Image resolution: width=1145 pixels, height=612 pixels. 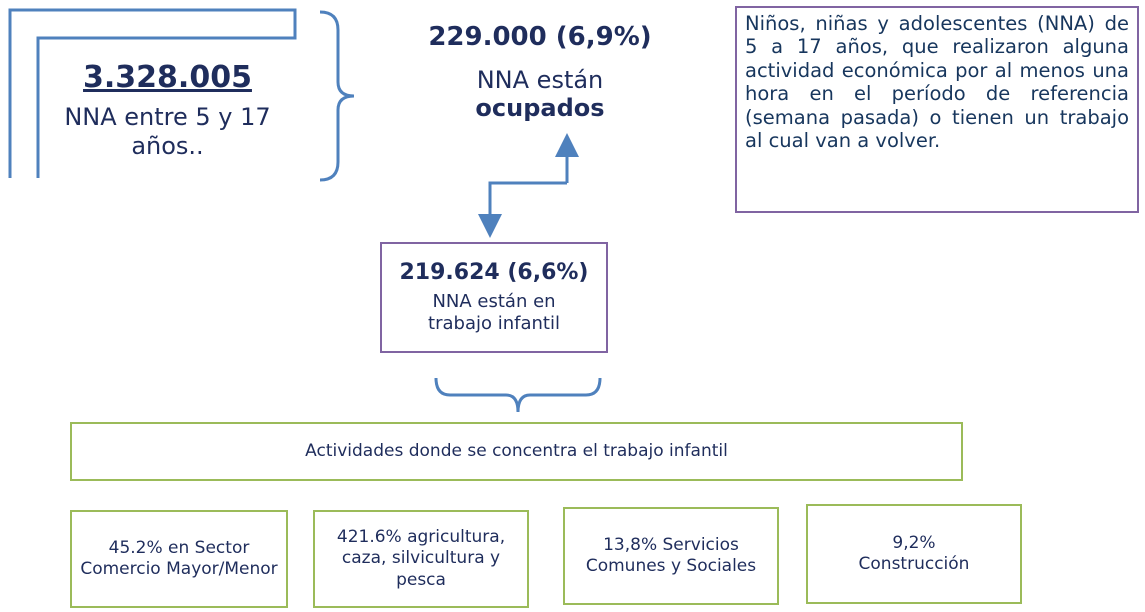 What do you see at coordinates (494, 312) in the screenshot?
I see `trabajo-label: NNA están en trabajo infantil` at bounding box center [494, 312].